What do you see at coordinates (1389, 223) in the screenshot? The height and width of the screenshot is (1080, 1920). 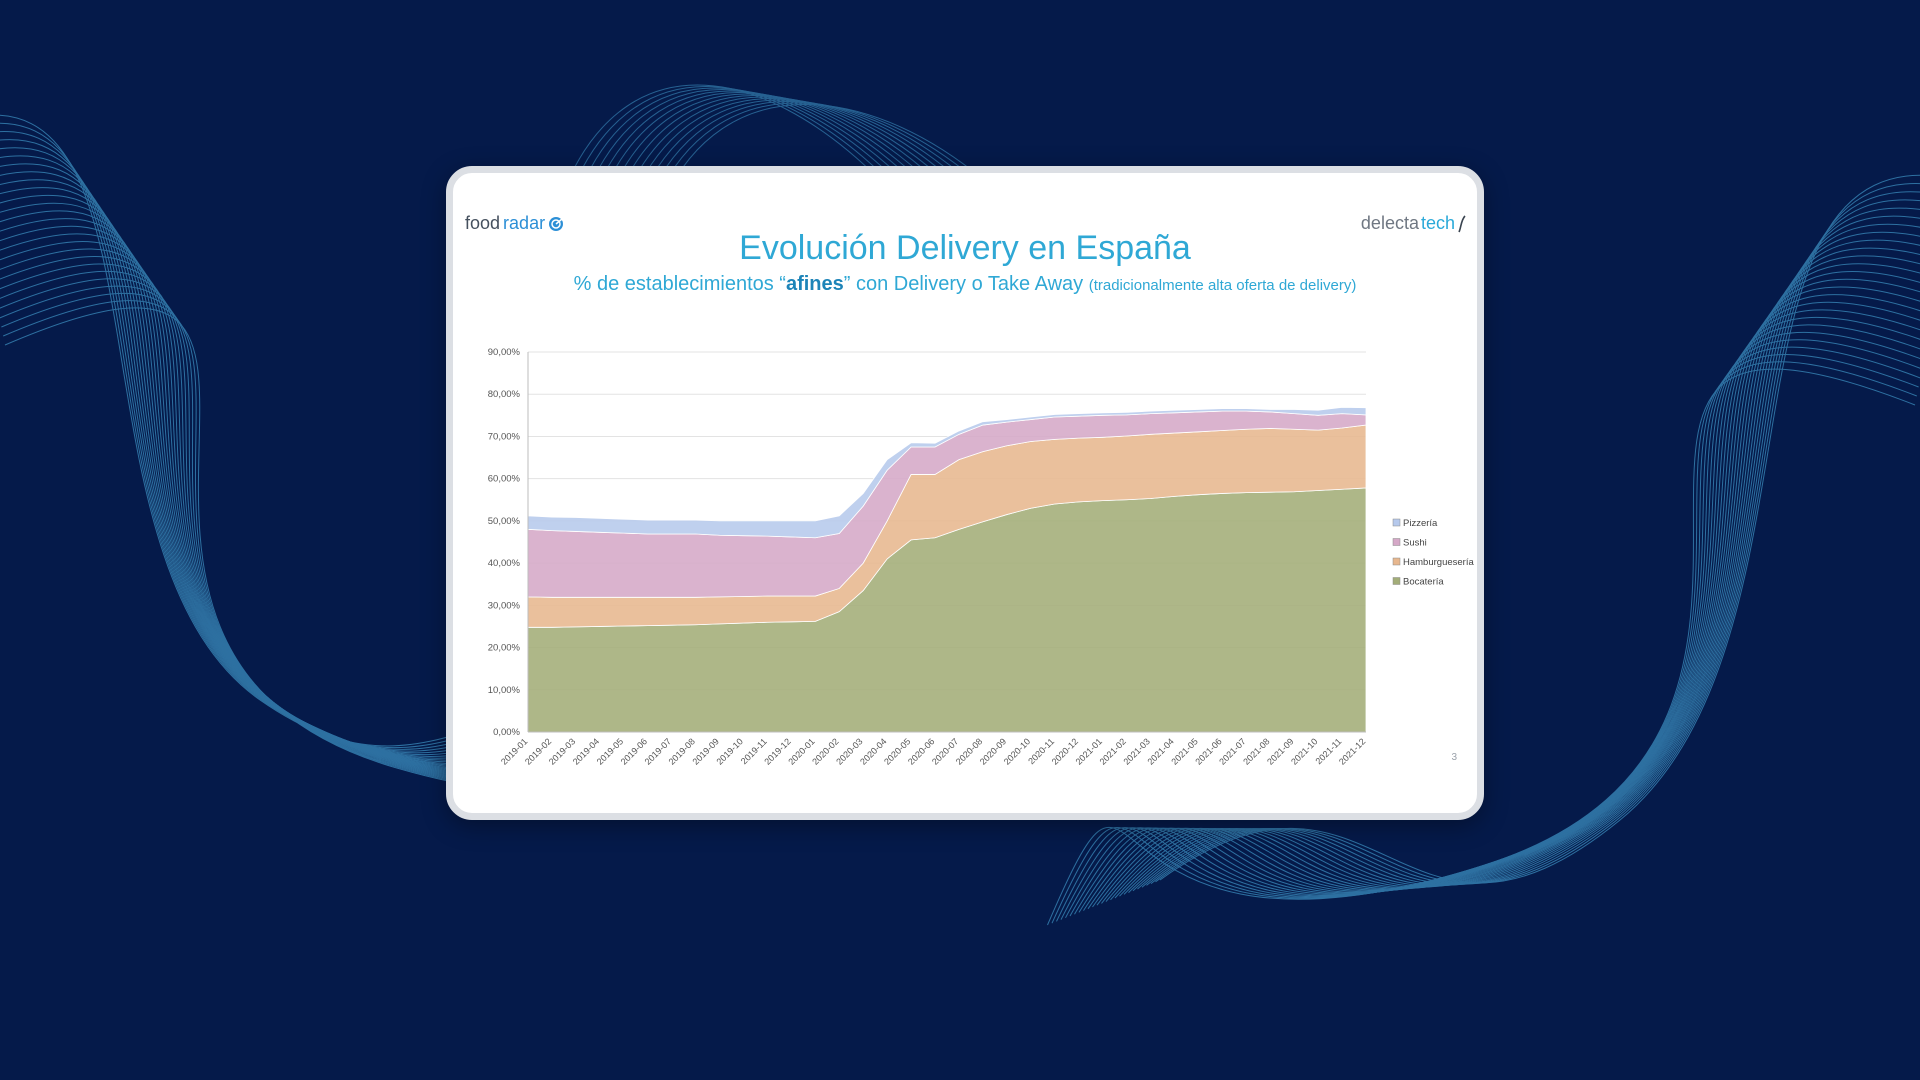 I see `logo-right-text: delecta` at bounding box center [1389, 223].